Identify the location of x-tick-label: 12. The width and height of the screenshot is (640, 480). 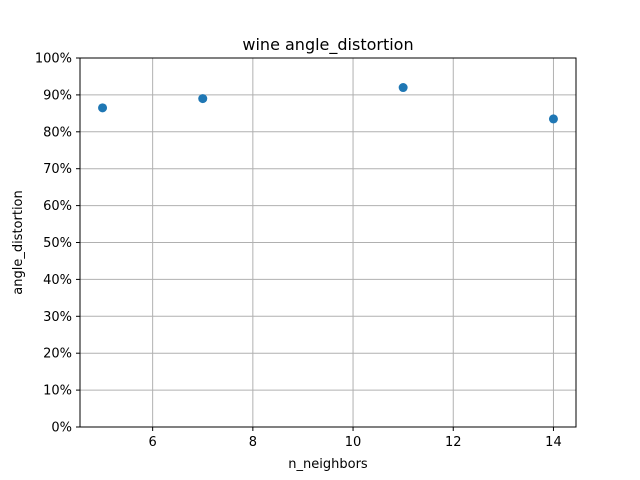
(453, 442).